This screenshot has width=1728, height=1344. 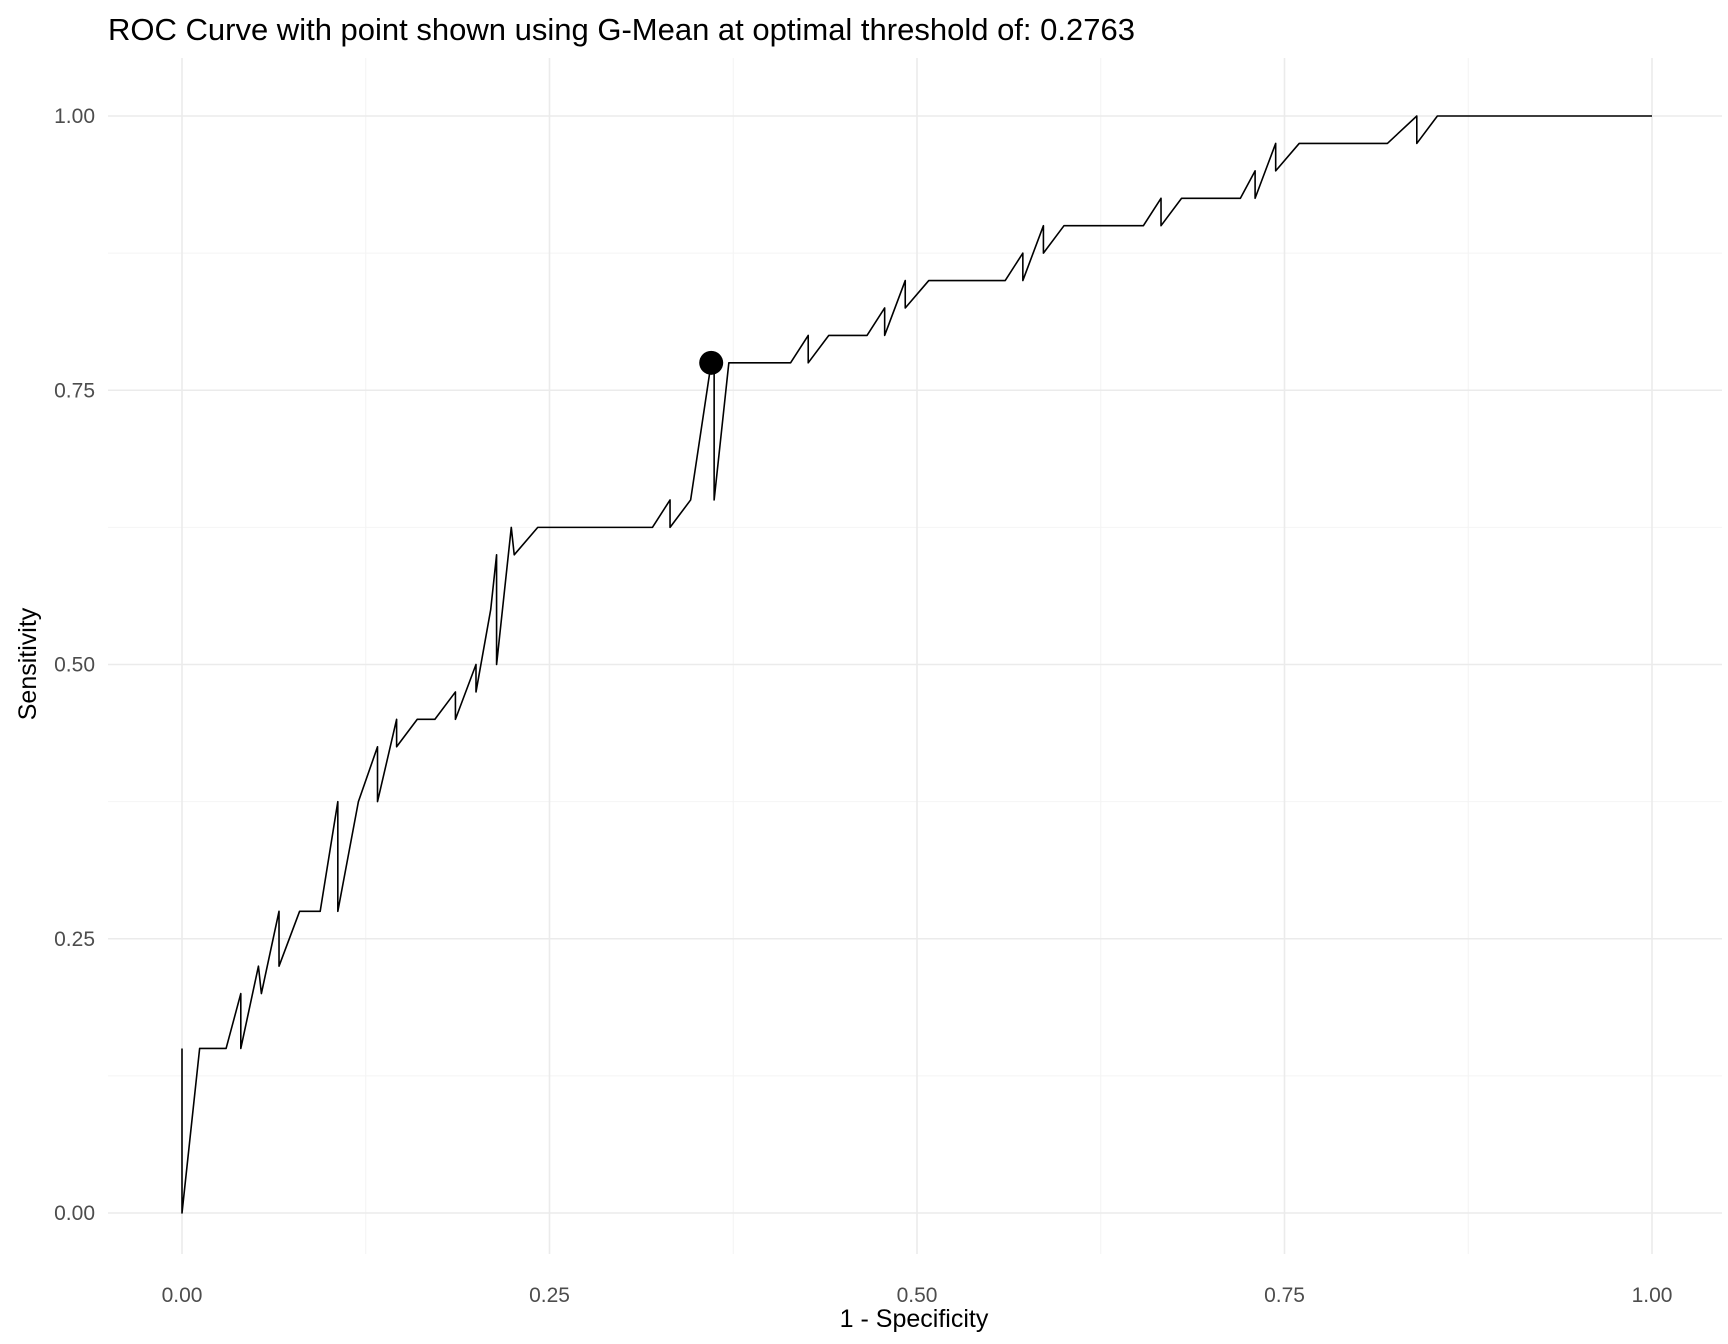 I want to click on y-axis-tick-labels: 0.00 0.25 0.50 0.75 1.00, so click(x=74, y=665).